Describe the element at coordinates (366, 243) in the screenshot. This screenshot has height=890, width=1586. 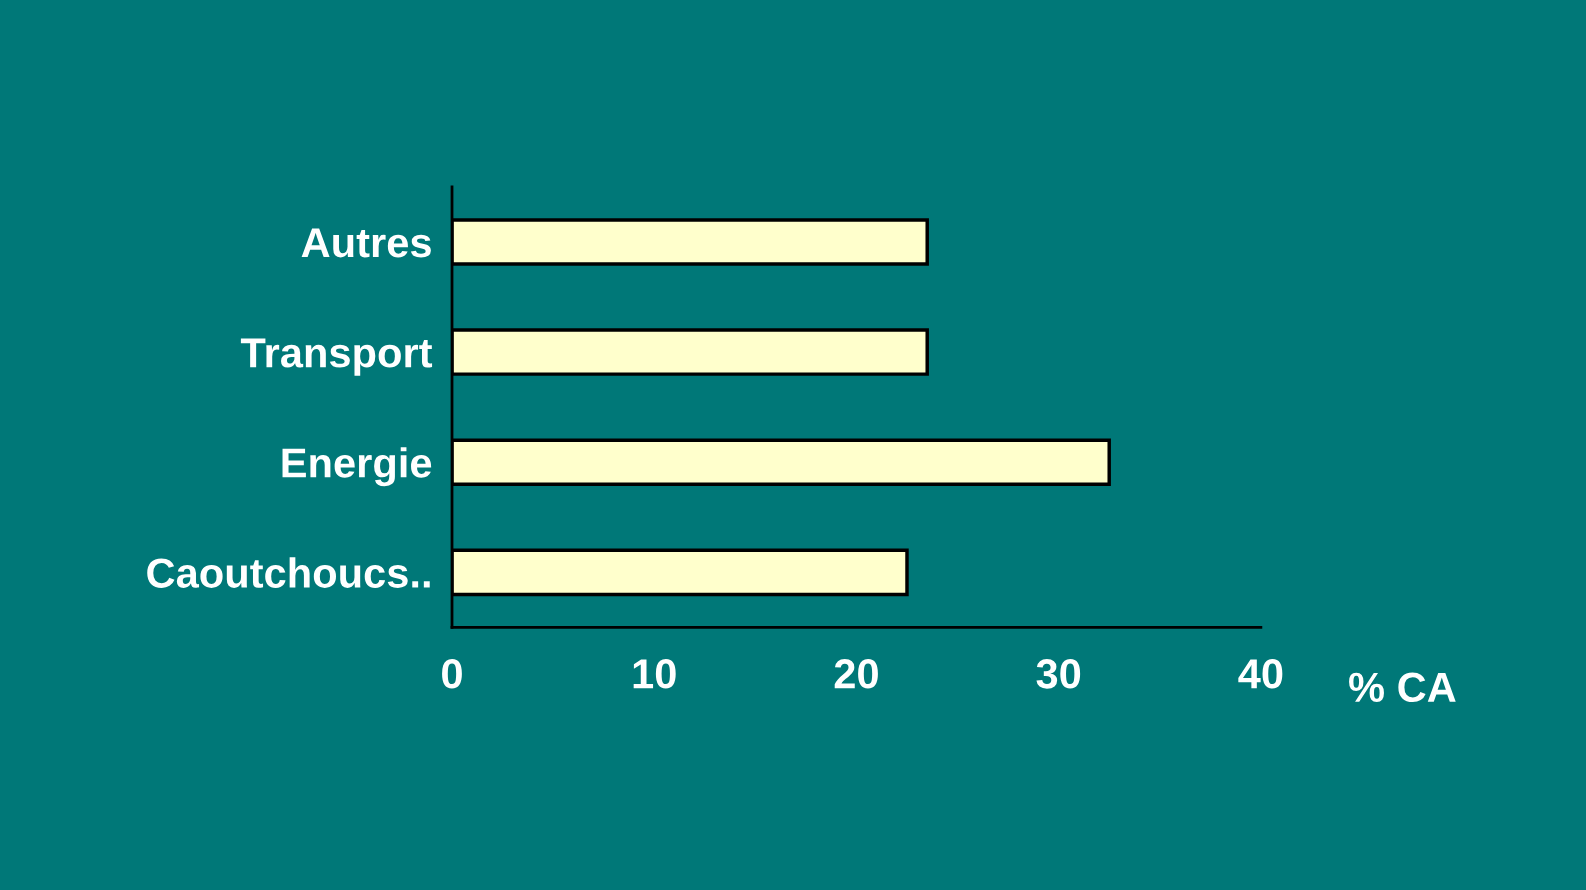
I see `y-tick-label: Autres` at that location.